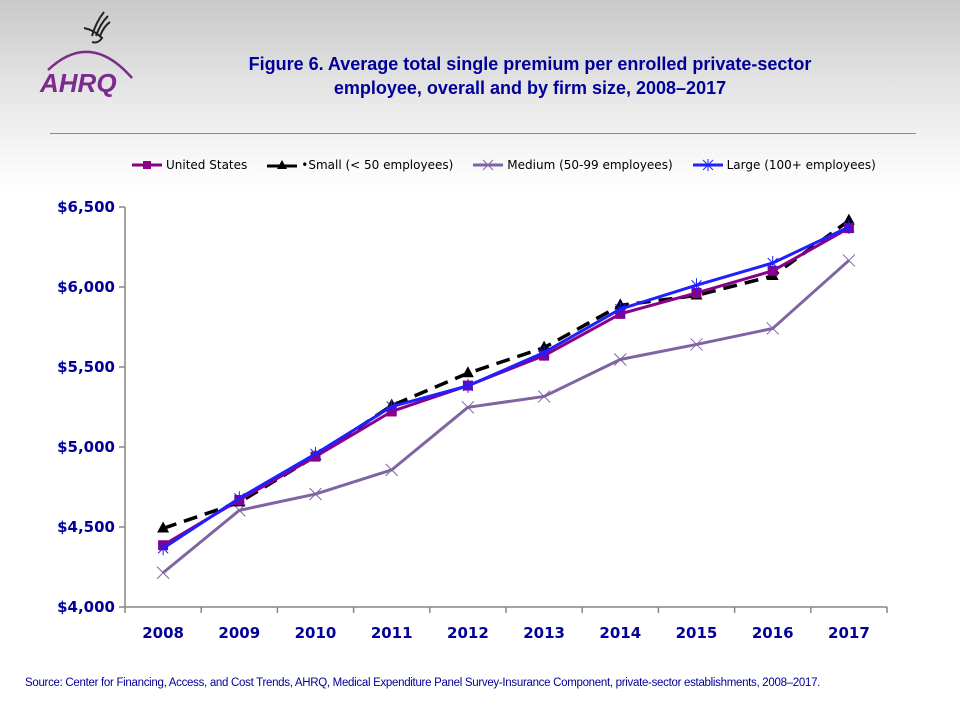 This screenshot has width=960, height=720. What do you see at coordinates (86, 527) in the screenshot?
I see `y-tick-label: $4,500` at bounding box center [86, 527].